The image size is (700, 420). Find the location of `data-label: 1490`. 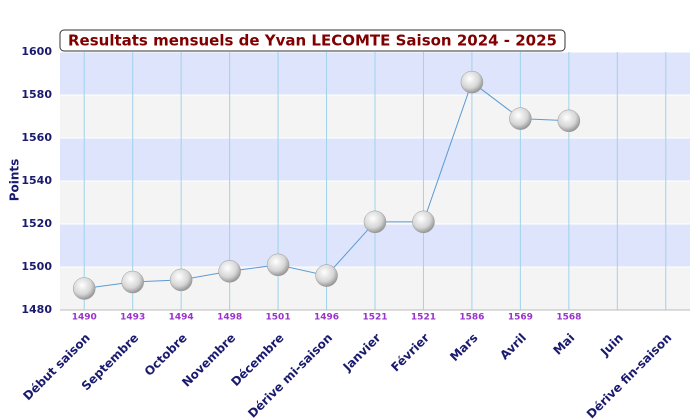

data-label: 1490 is located at coordinates (84, 318).